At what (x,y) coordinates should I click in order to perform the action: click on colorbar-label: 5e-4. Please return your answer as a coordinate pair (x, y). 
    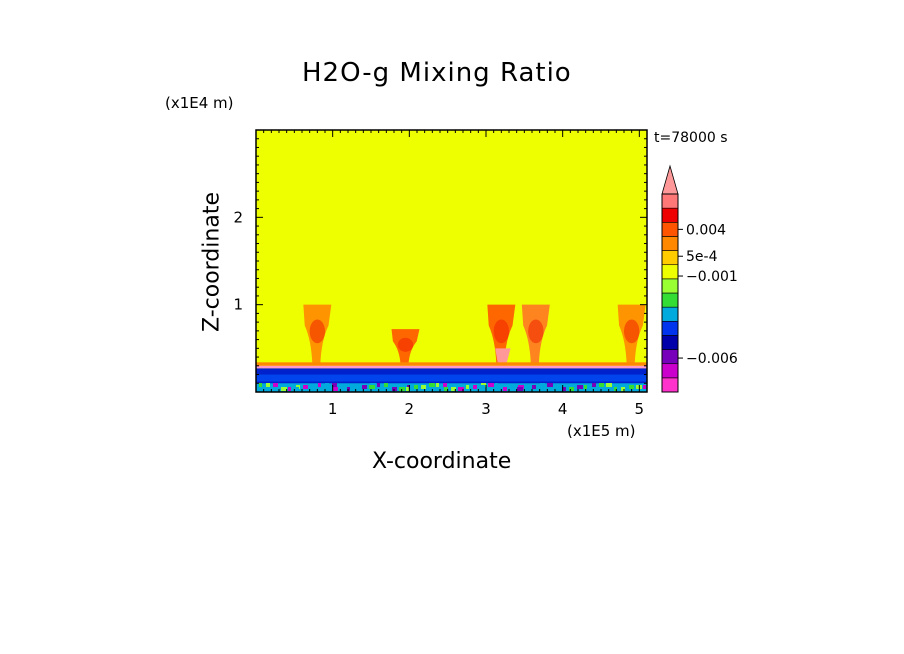
    Looking at the image, I should click on (702, 257).